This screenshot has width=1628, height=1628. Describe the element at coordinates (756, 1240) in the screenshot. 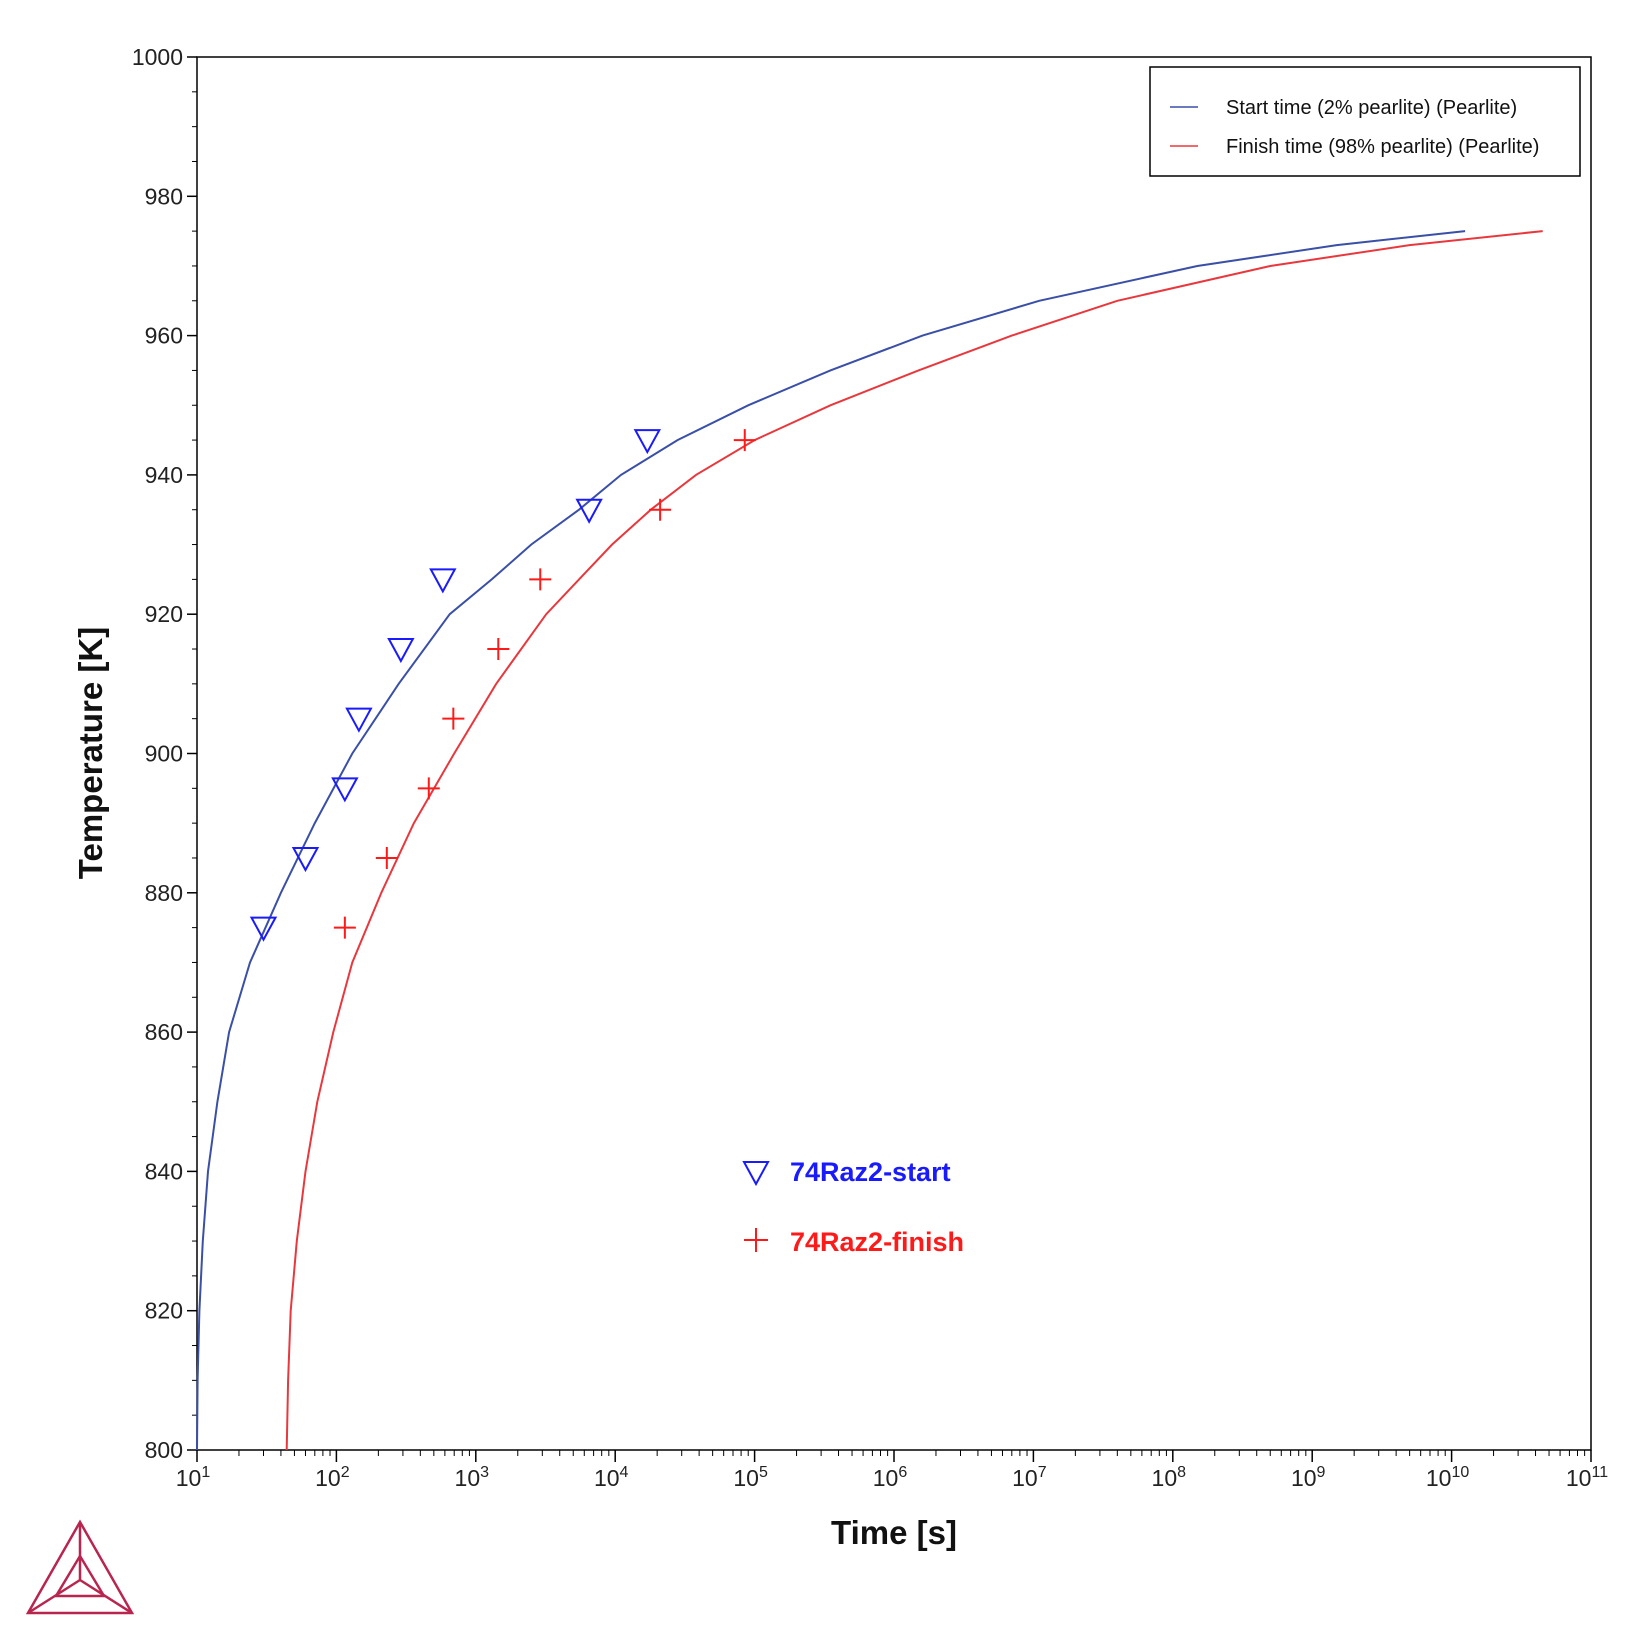

I see `marker-legend-plus-icon` at that location.